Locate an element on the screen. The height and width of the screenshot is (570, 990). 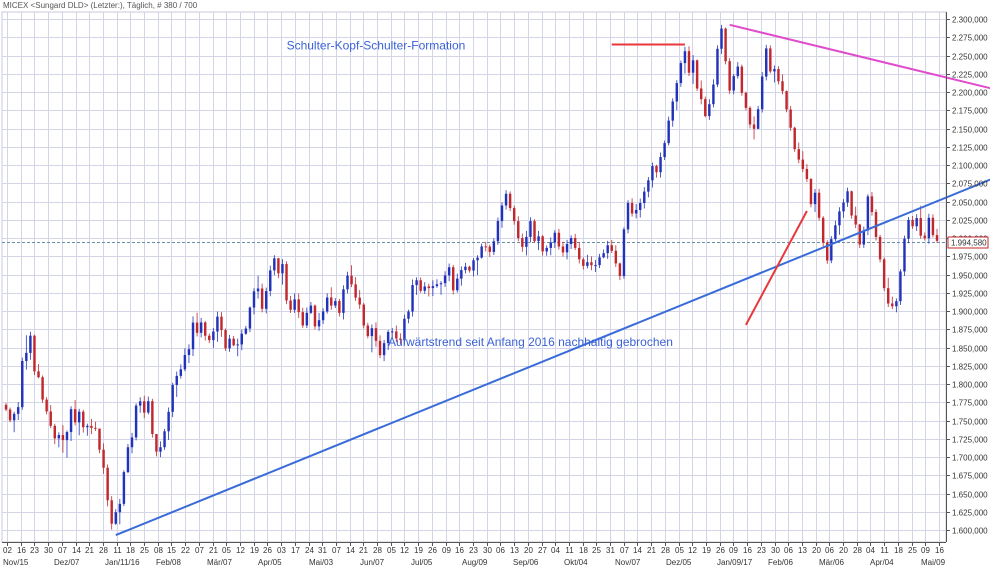
y-tick-label: 1.650,000 is located at coordinates (970, 495).